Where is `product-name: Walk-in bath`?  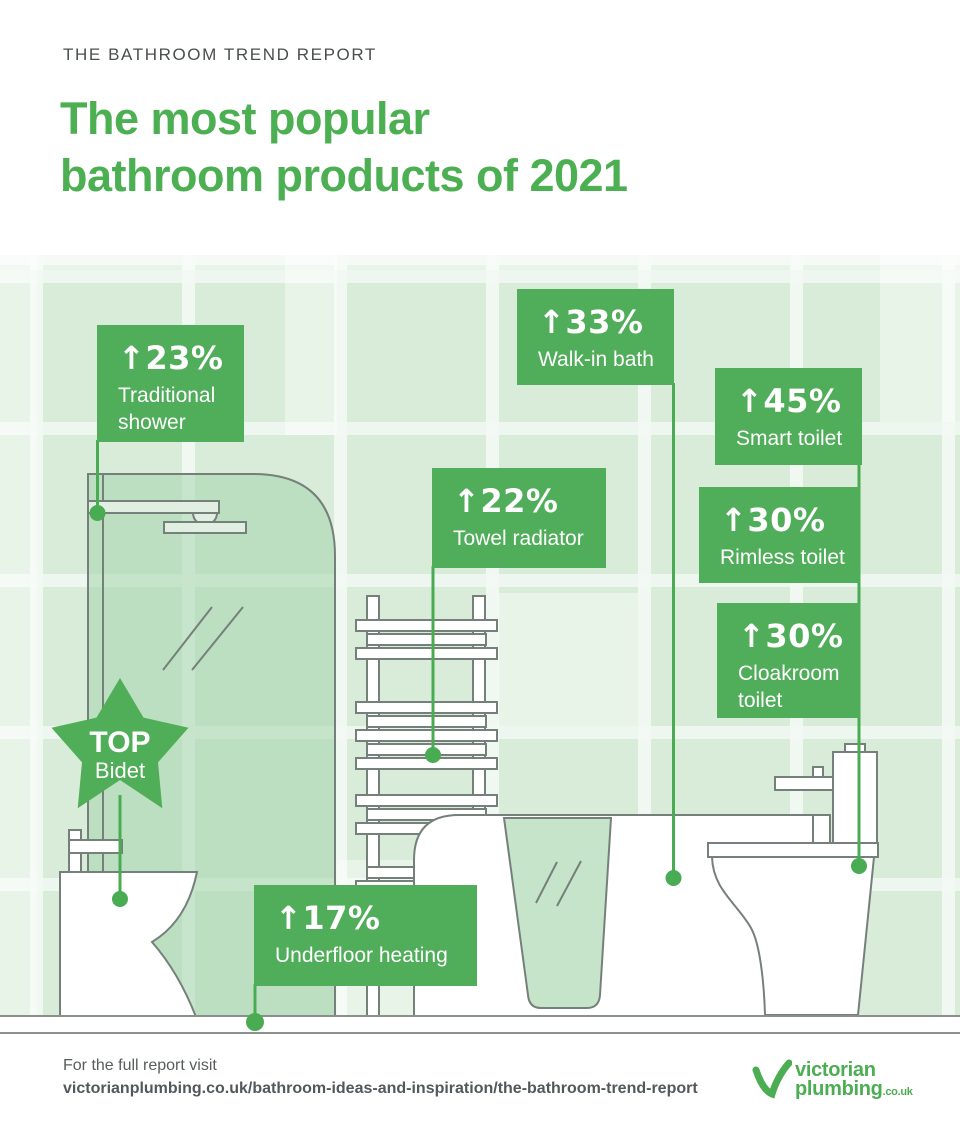
product-name: Walk-in bath is located at coordinates (596, 359).